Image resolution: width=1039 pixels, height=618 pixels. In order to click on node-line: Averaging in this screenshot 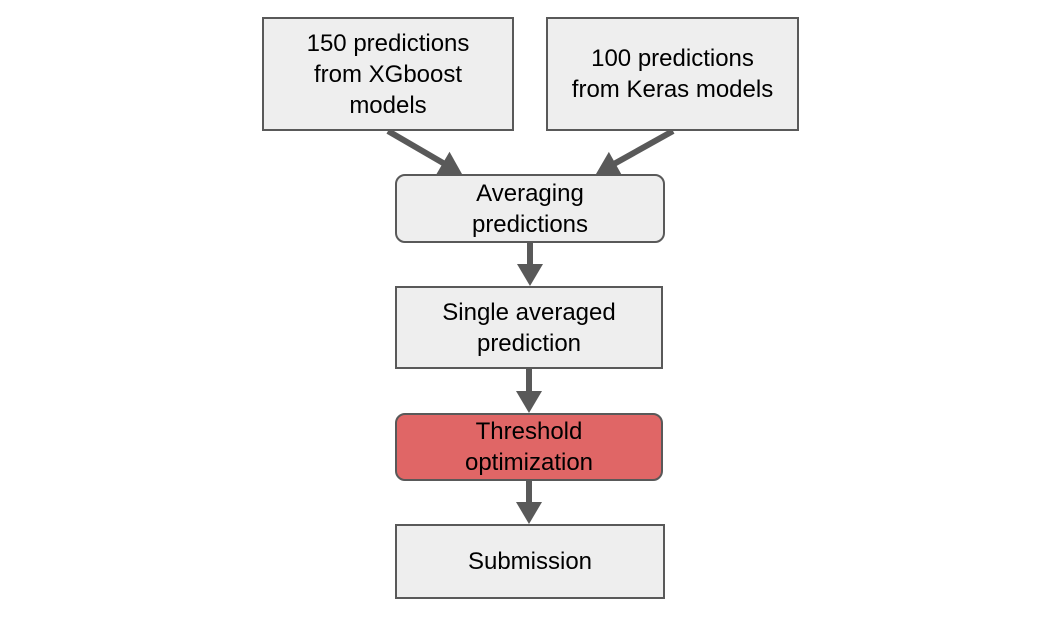, I will do `click(530, 193)`.